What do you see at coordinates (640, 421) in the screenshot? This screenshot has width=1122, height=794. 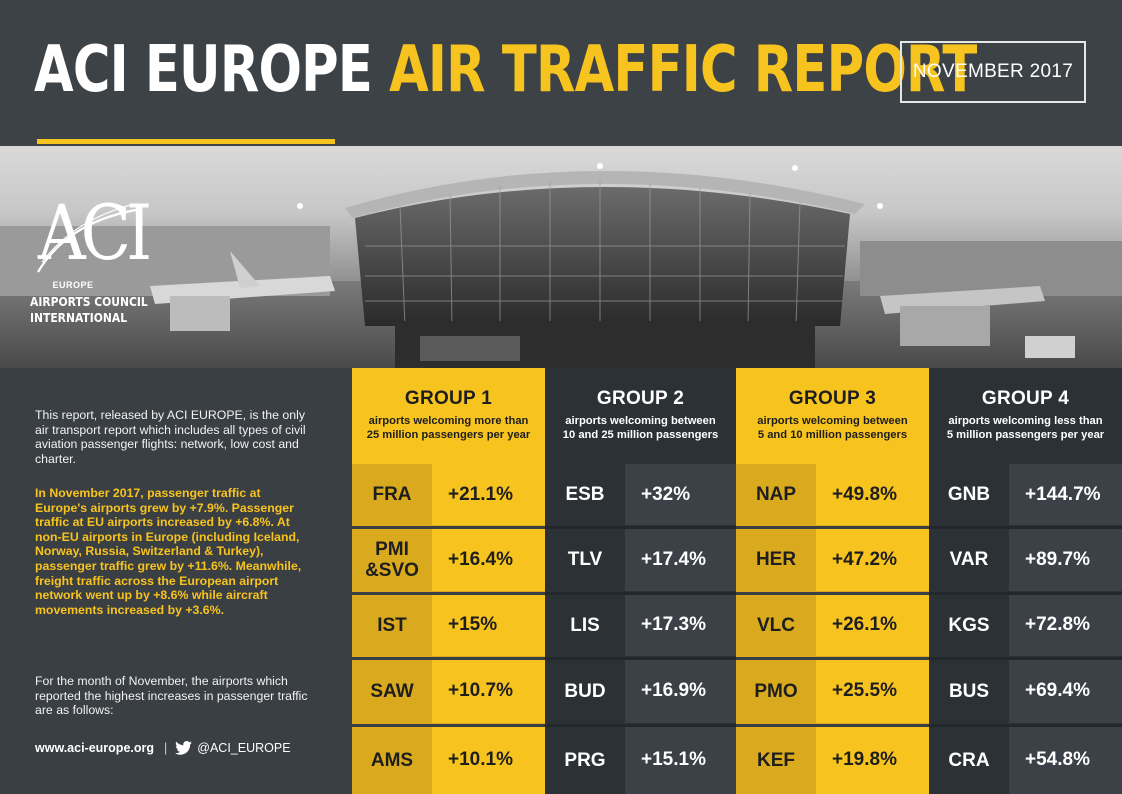 I see `group-description-line1: airports welcoming between` at bounding box center [640, 421].